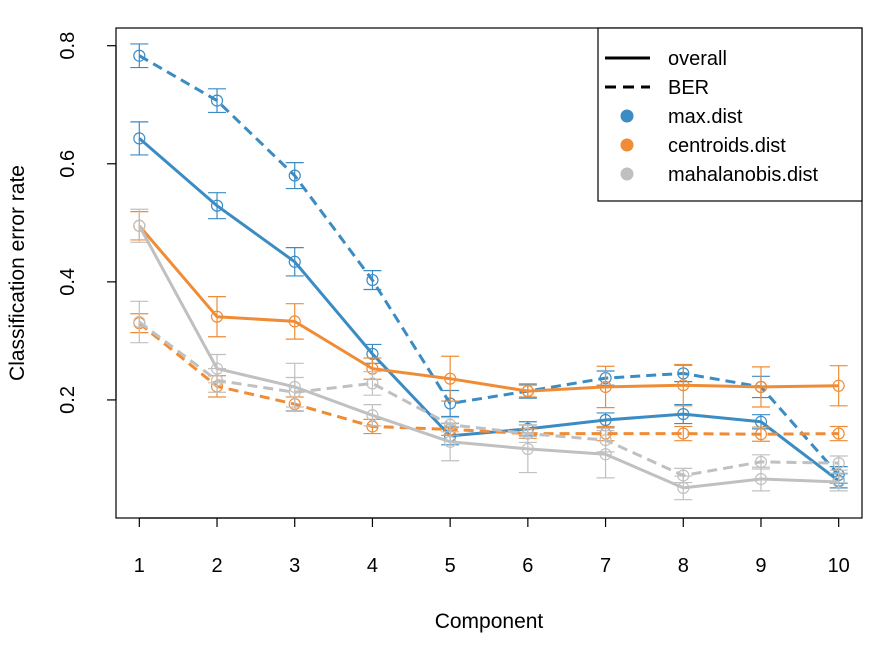 The height and width of the screenshot is (649, 891). Describe the element at coordinates (17, 273) in the screenshot. I see `y-axis-label: Classification error rate` at that location.